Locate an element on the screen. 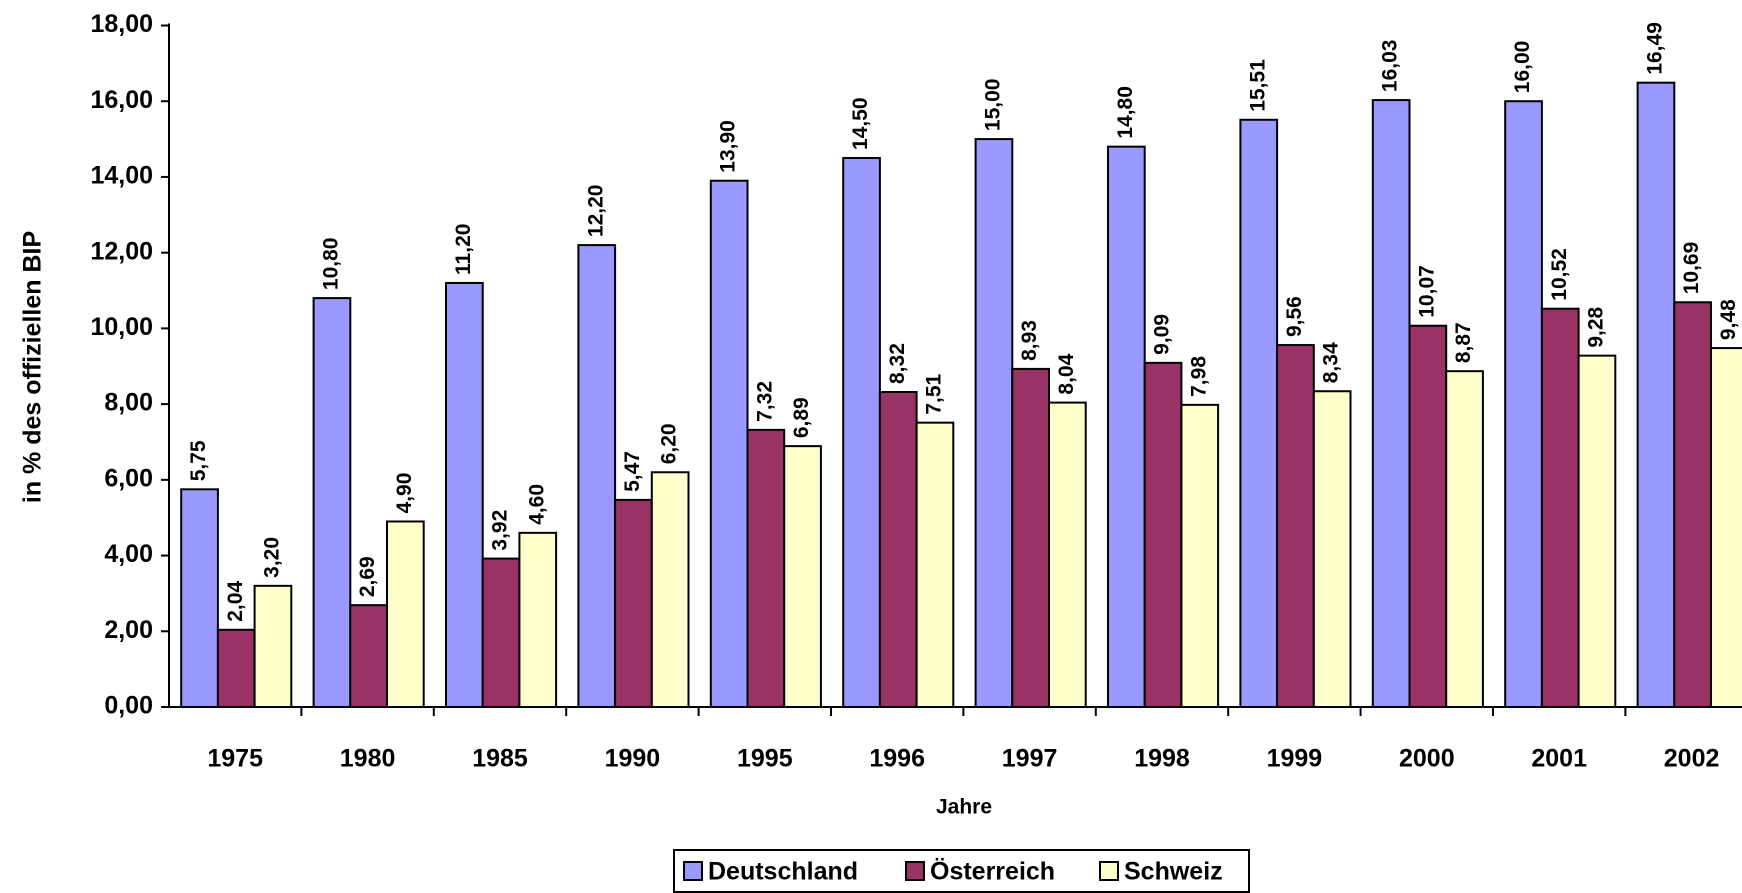 The image size is (1742, 893). y-tick-label: 8,00 is located at coordinates (128, 403).